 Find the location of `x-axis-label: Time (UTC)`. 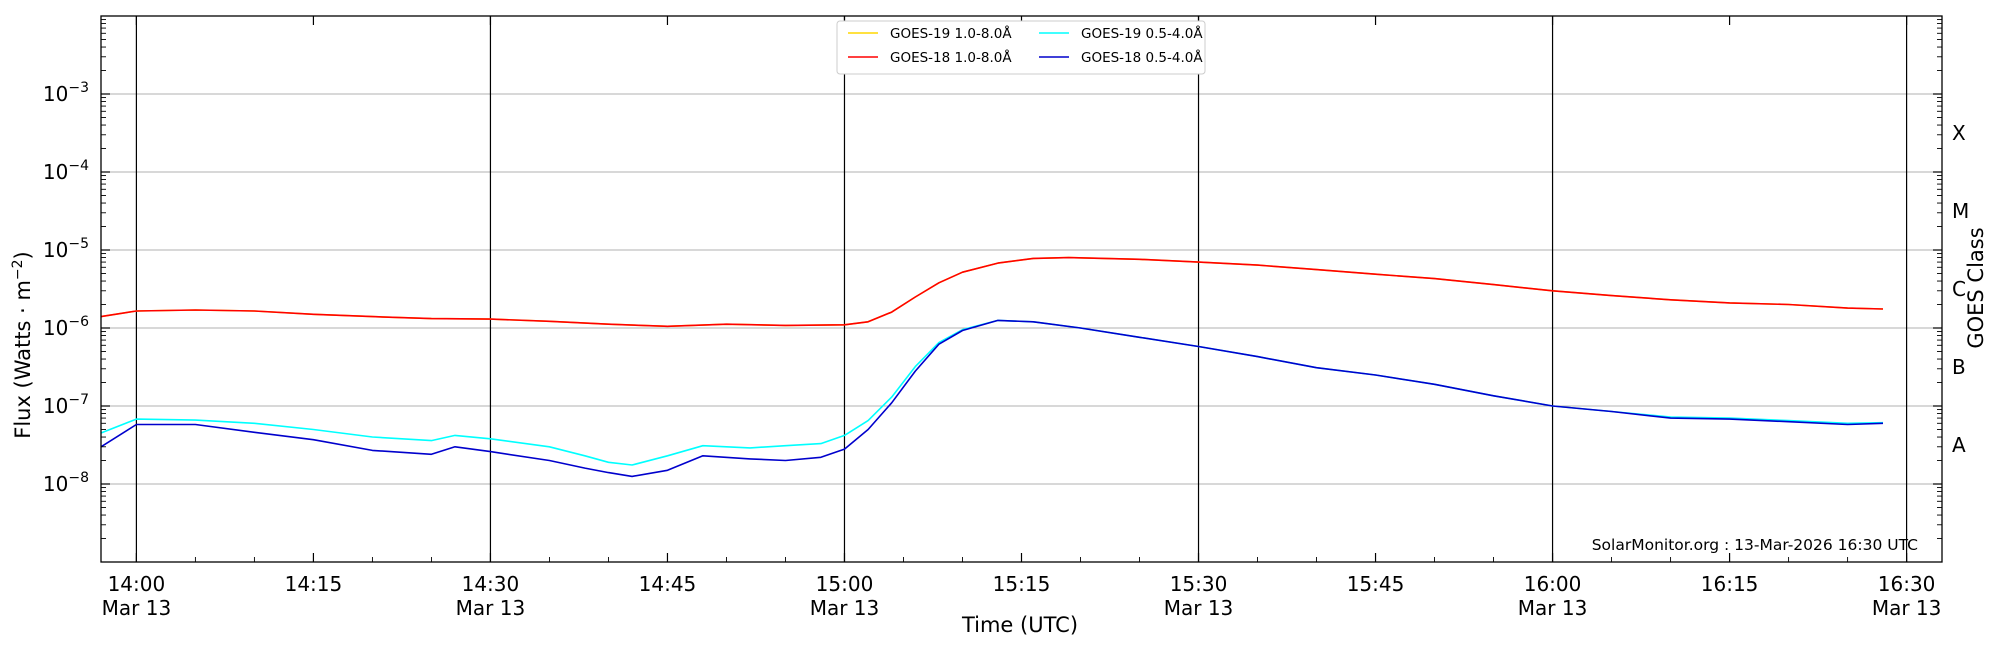

x-axis-label: Time (UTC) is located at coordinates (1019, 625).